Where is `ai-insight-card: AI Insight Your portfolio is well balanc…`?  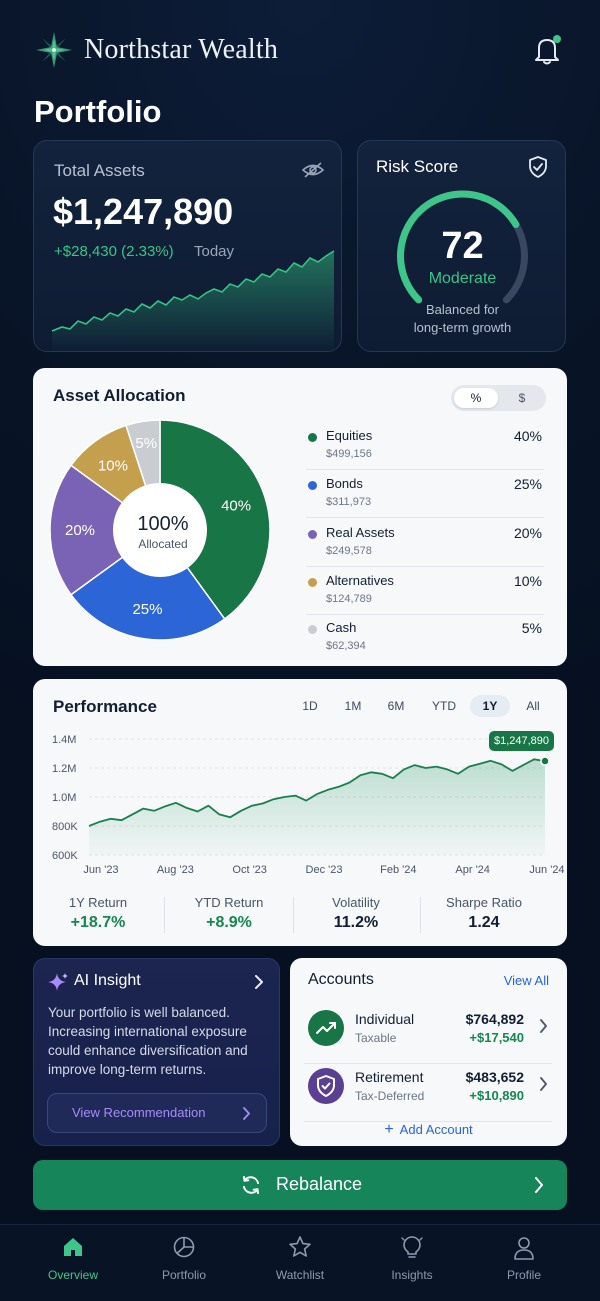 ai-insight-card: AI Insight Your portfolio is well balanc… is located at coordinates (156, 1052).